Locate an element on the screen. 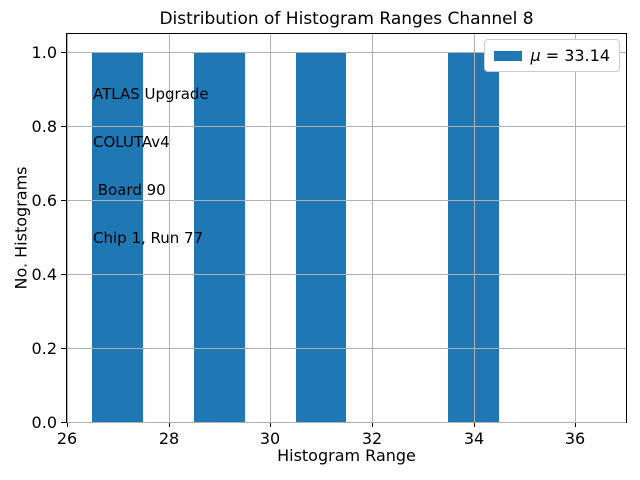  annotation-line: Chip 1, Run 77 is located at coordinates (148, 238).